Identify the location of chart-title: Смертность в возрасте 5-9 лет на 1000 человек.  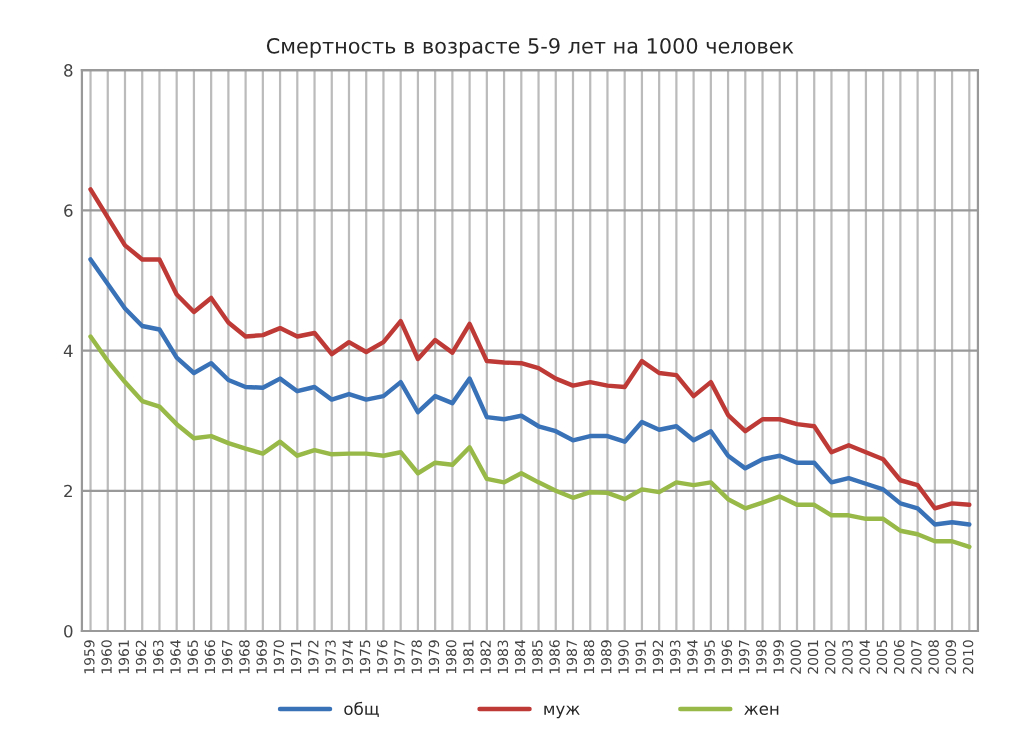
(530, 47).